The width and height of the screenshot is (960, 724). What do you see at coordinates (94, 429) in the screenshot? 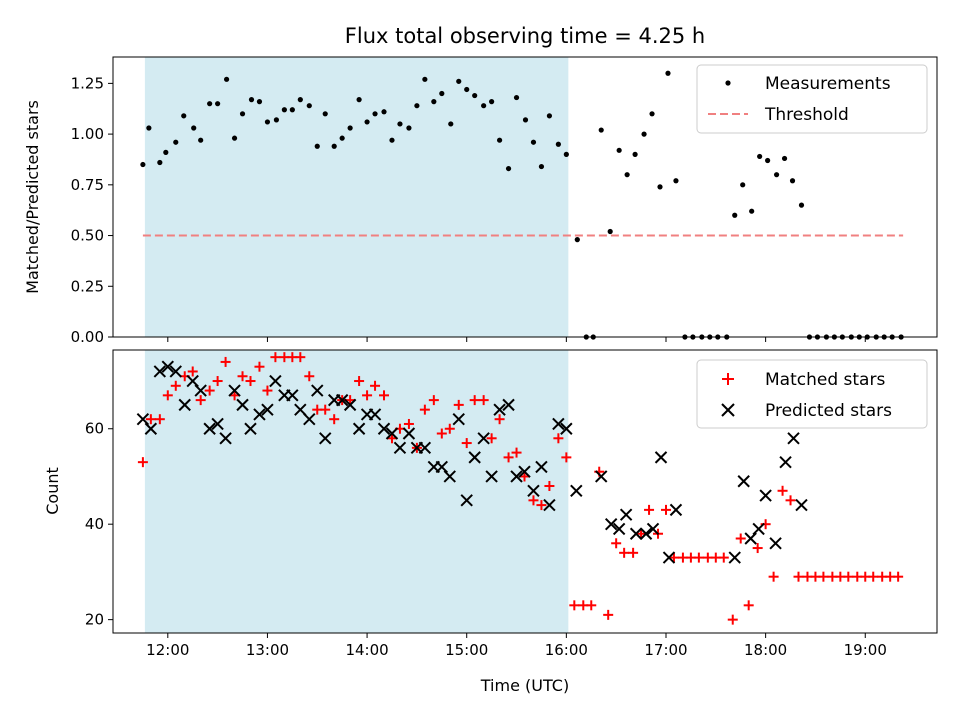
I see `y-tick-label: 60` at bounding box center [94, 429].